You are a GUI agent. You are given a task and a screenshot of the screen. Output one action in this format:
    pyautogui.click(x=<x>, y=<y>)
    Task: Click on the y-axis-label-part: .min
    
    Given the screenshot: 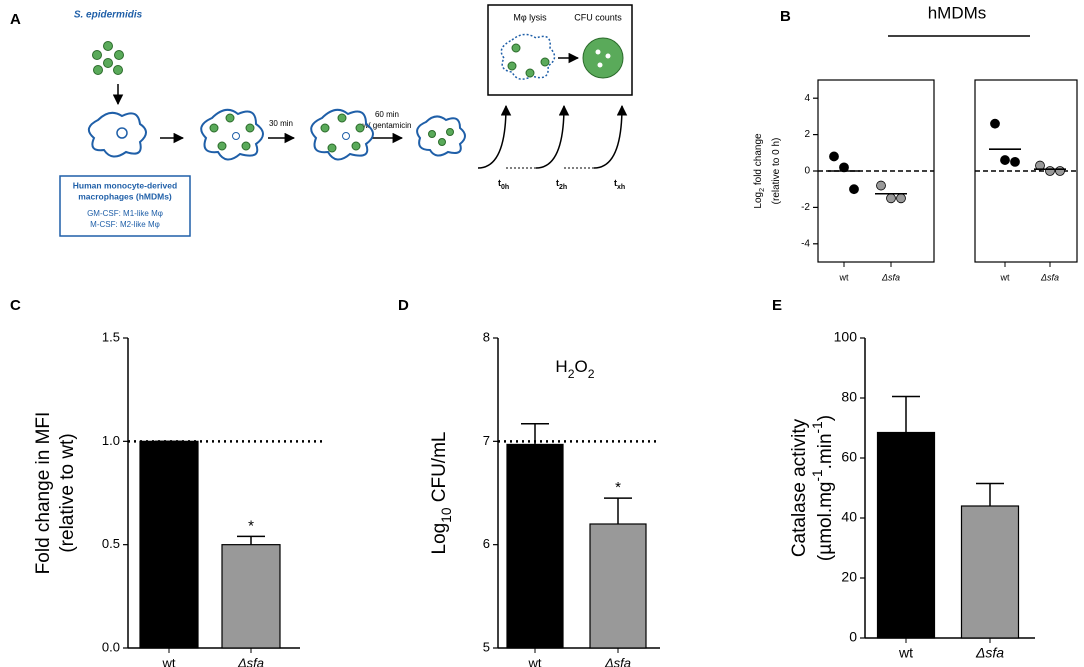 What is the action you would take?
    pyautogui.click(x=825, y=451)
    